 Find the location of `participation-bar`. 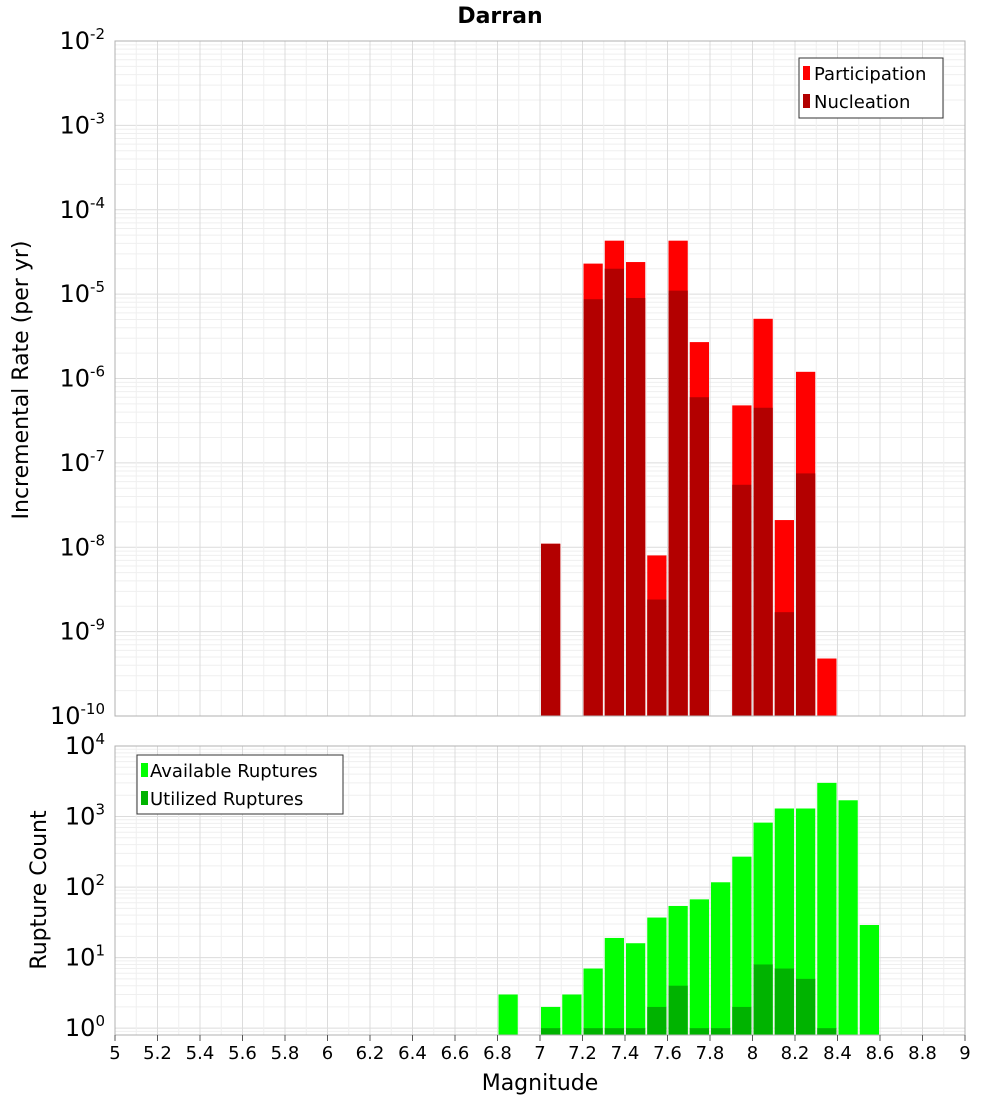

participation-bar is located at coordinates (827, 687).